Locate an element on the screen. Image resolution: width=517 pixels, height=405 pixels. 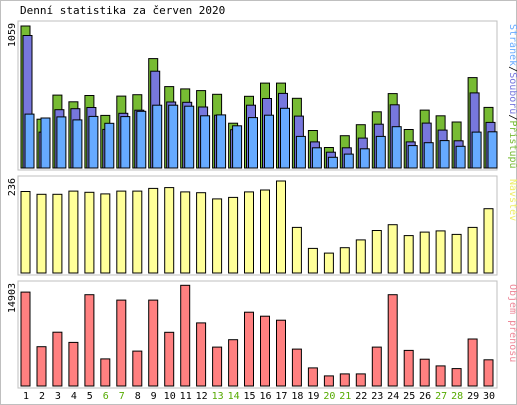
legend-entry: Stránek is located at coordinates (512, 45).